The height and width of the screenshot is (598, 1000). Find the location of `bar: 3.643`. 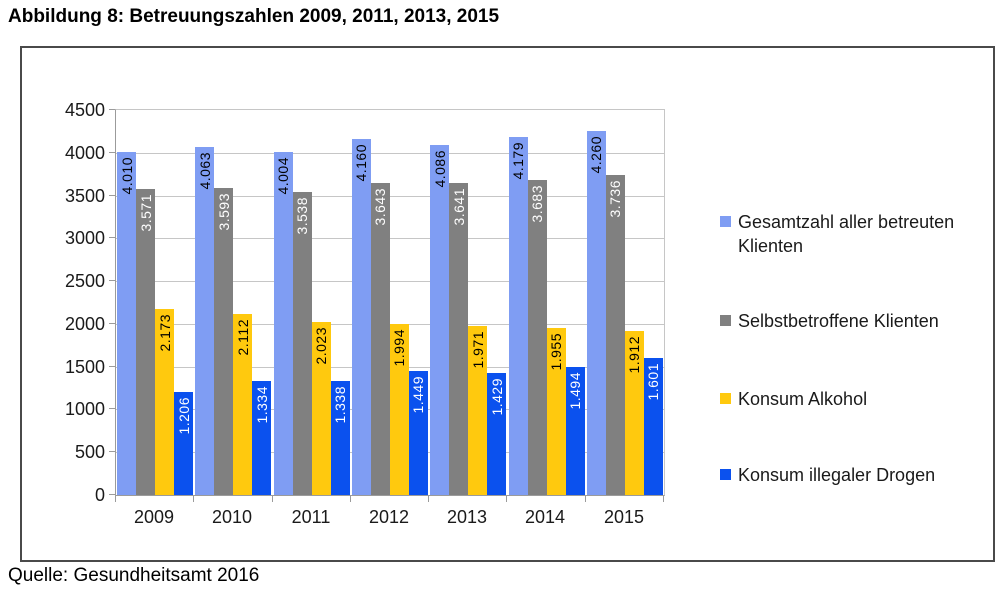

bar: 3.643 is located at coordinates (380, 339).